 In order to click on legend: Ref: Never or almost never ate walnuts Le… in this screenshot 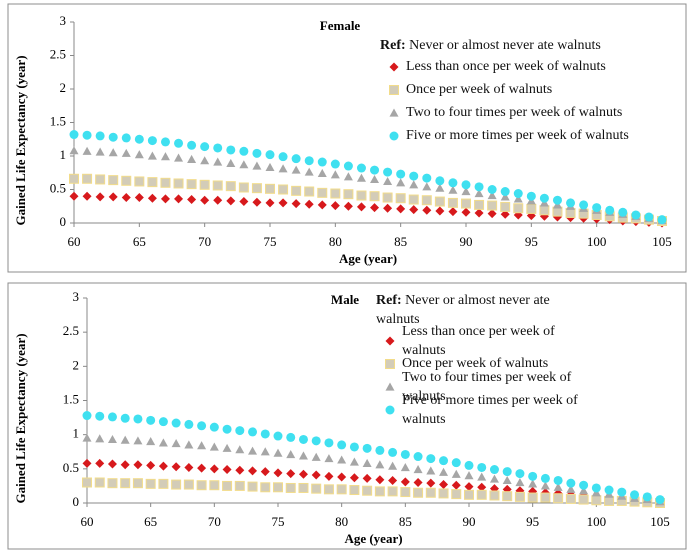, I will do `click(530, 91)`.